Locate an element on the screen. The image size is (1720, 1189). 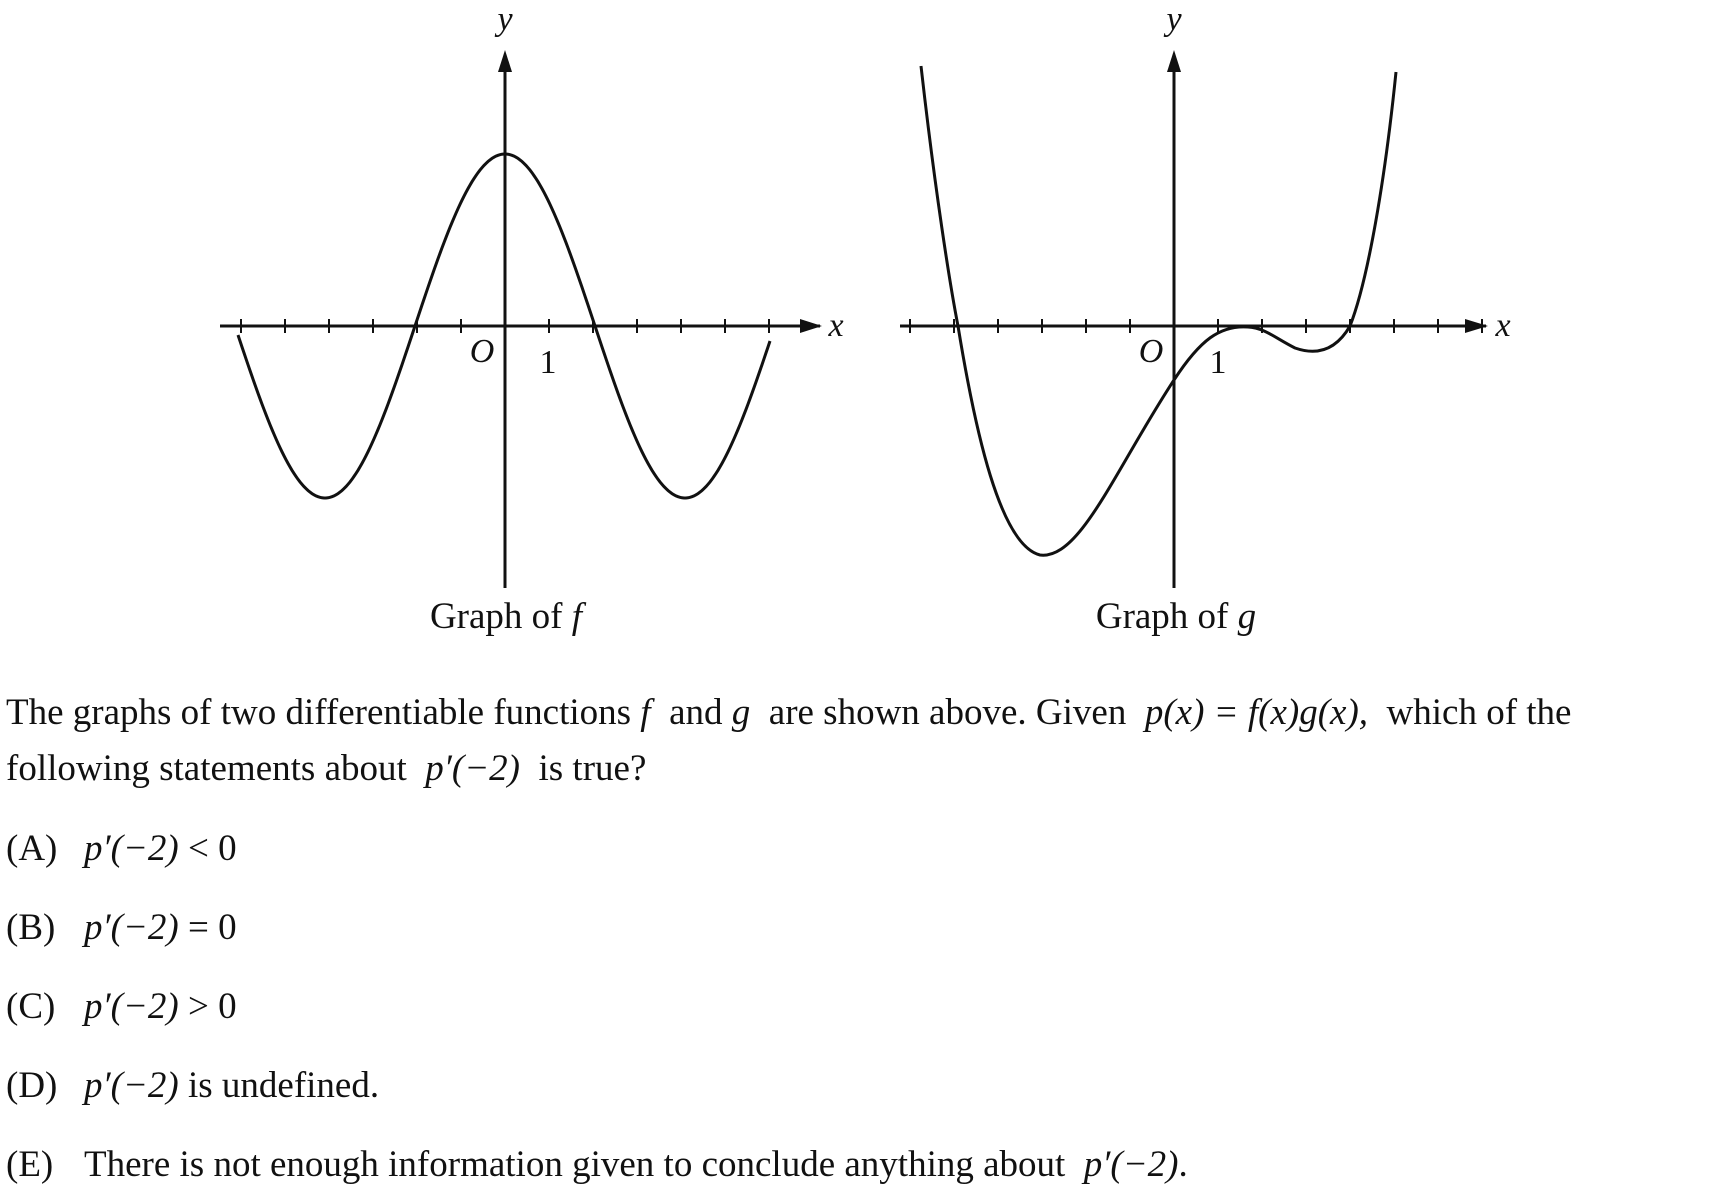
choice-b: (B) p′(−2) = 0 is located at coordinates (121, 928).